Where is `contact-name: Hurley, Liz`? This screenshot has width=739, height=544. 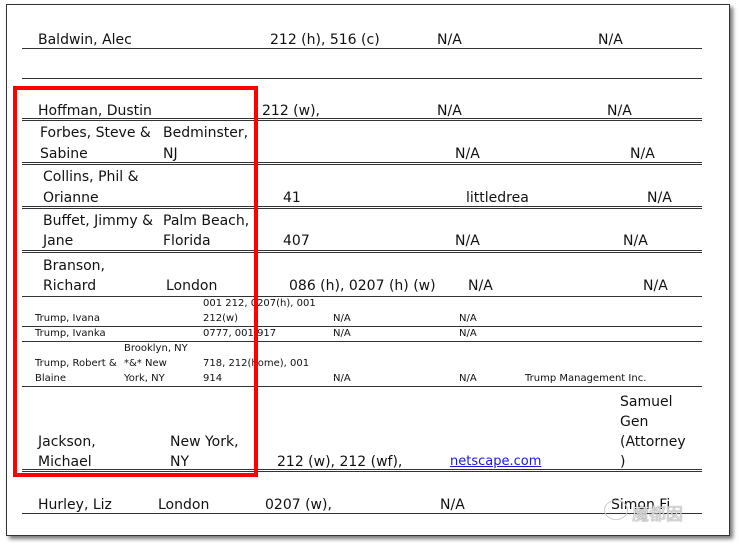 contact-name: Hurley, Liz is located at coordinates (75, 505).